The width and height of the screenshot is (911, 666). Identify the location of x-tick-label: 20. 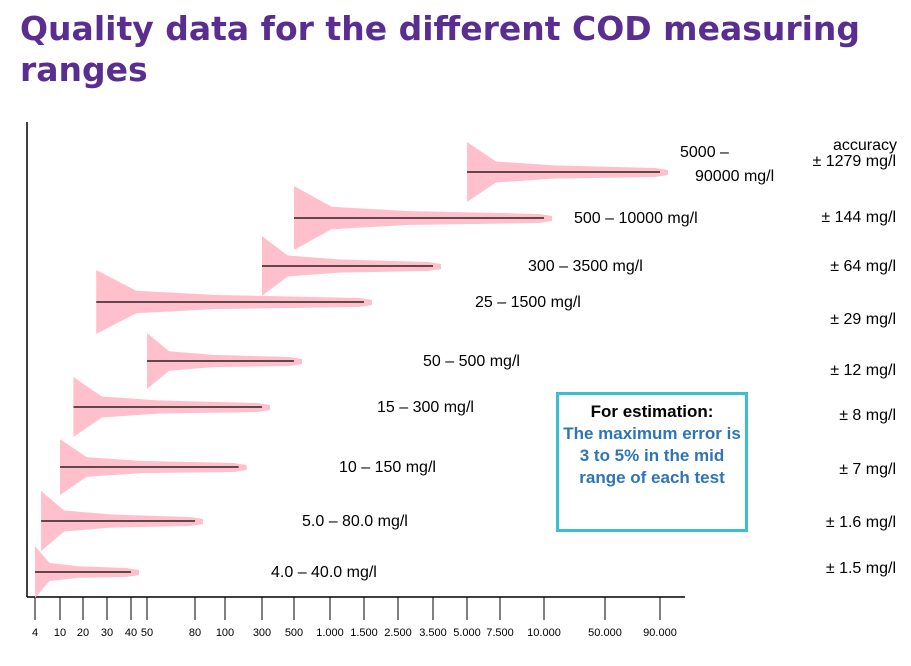
(83, 633).